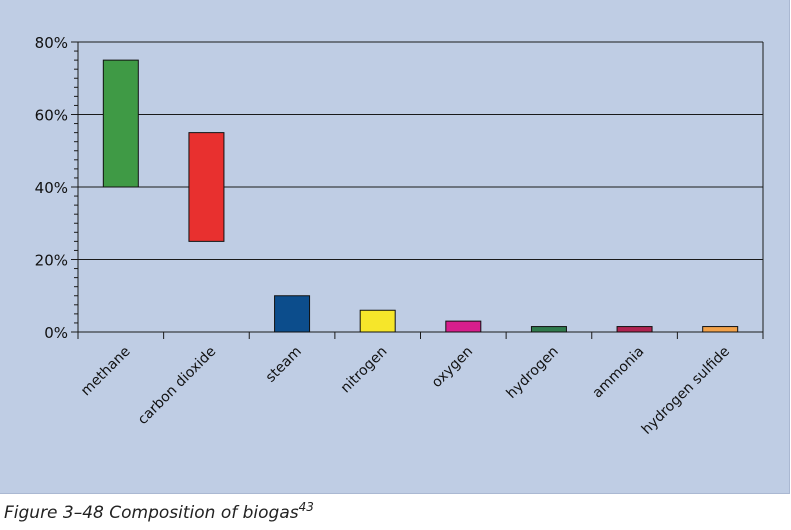 The image size is (791, 530). Describe the element at coordinates (56, 333) in the screenshot. I see `y-tick-label-0: 0%` at that location.